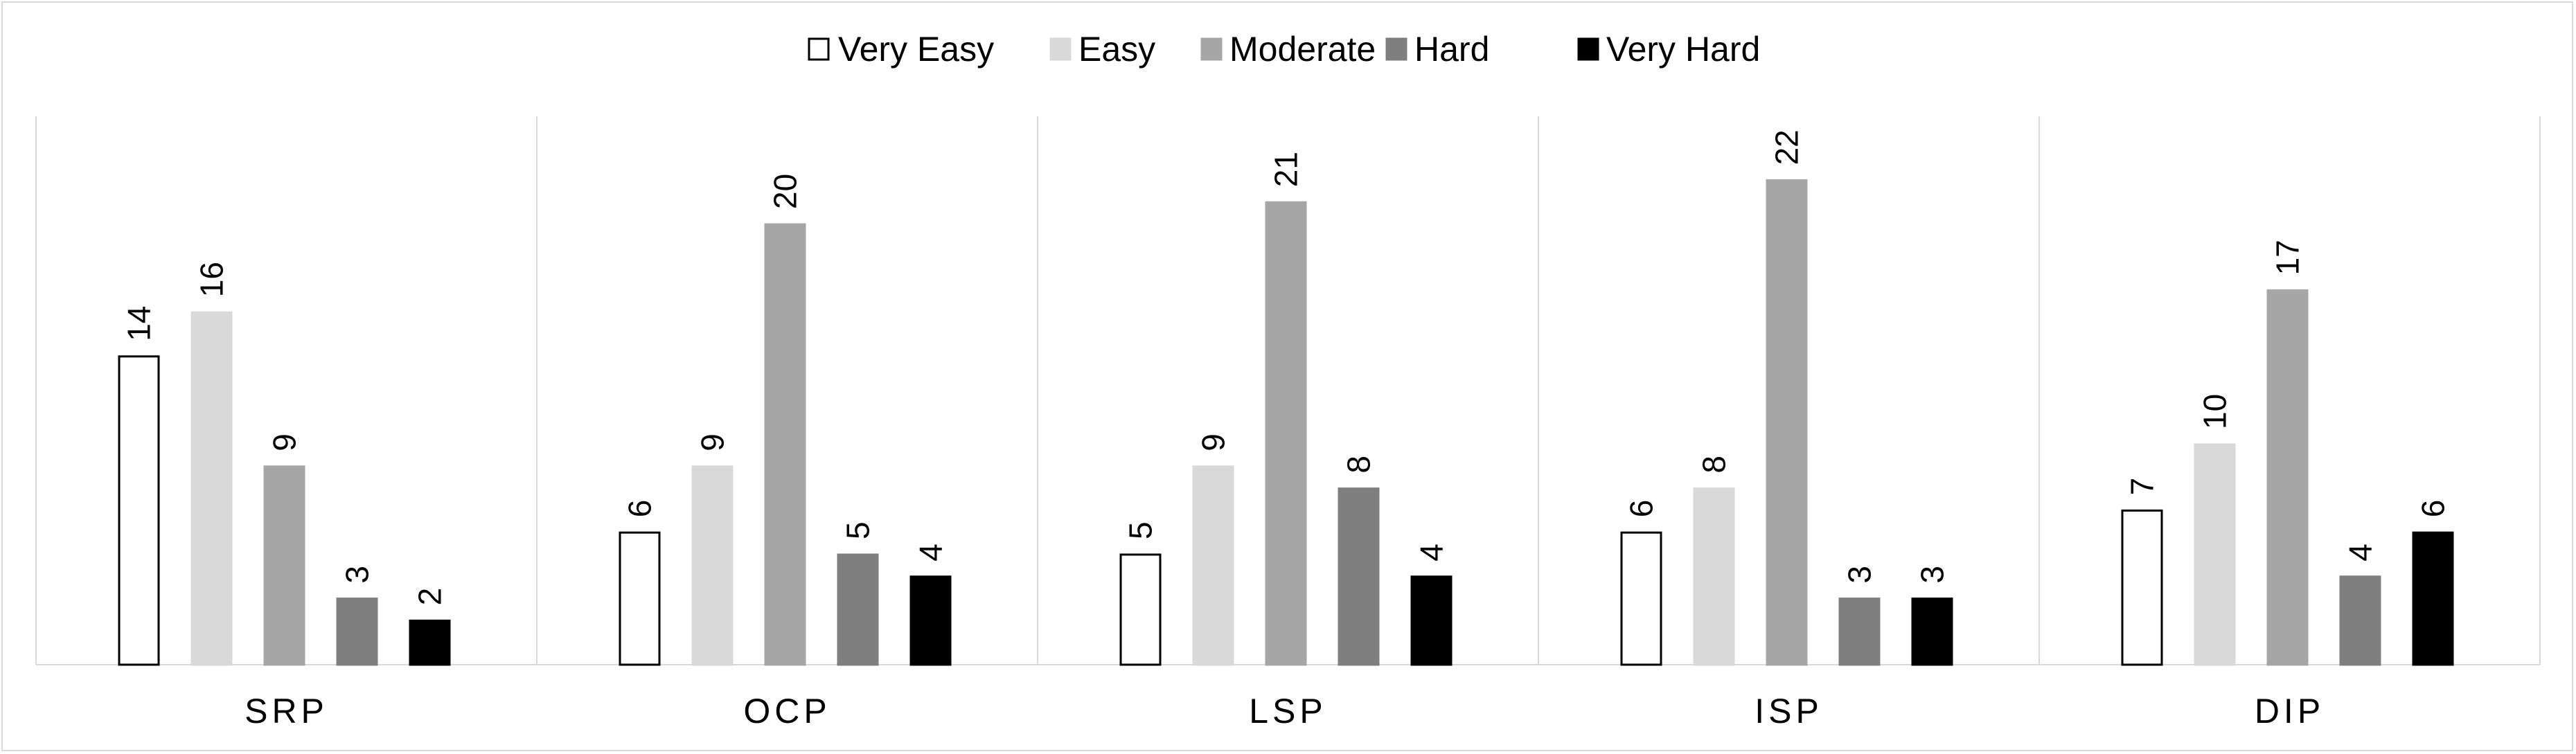 The image size is (2576, 754). I want to click on data-label-lsp-very-easy: 5, so click(1141, 530).